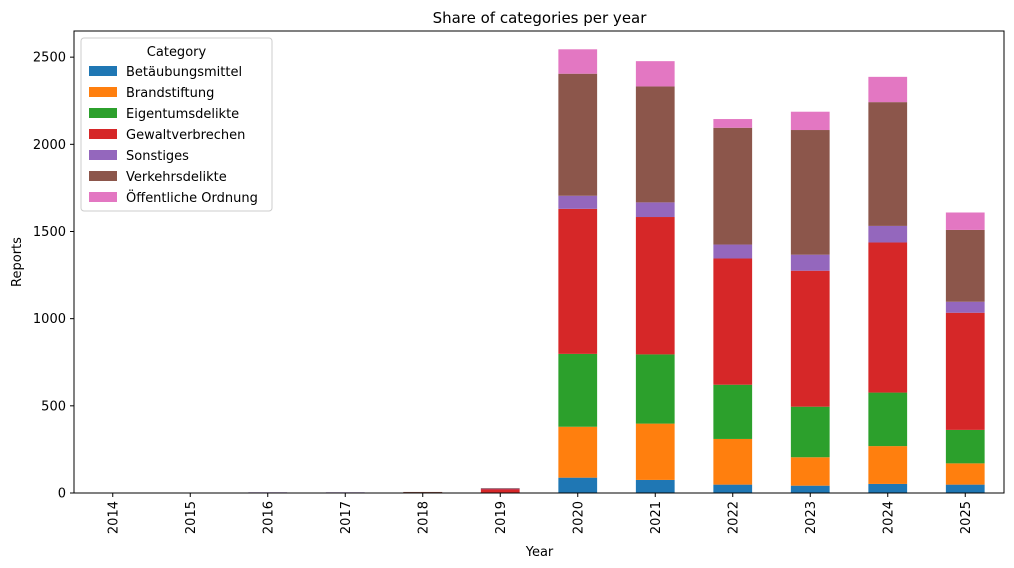 The image size is (1014, 568). I want to click on x-tick-label: 2020, so click(578, 517).